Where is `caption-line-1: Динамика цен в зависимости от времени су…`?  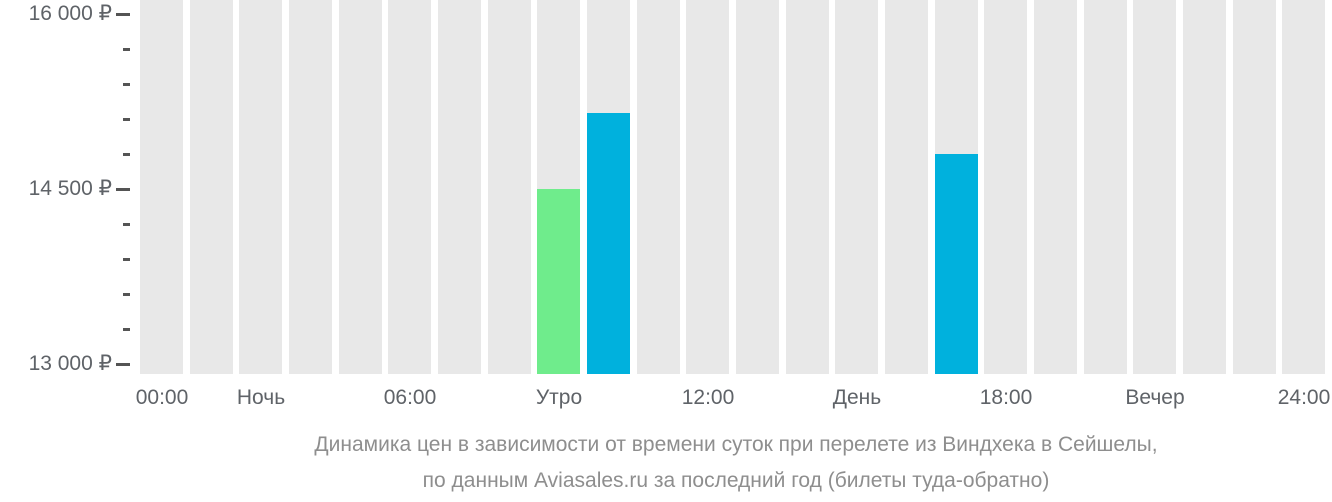
caption-line-1: Динамика цен в зависимости от времени су… is located at coordinates (736, 444).